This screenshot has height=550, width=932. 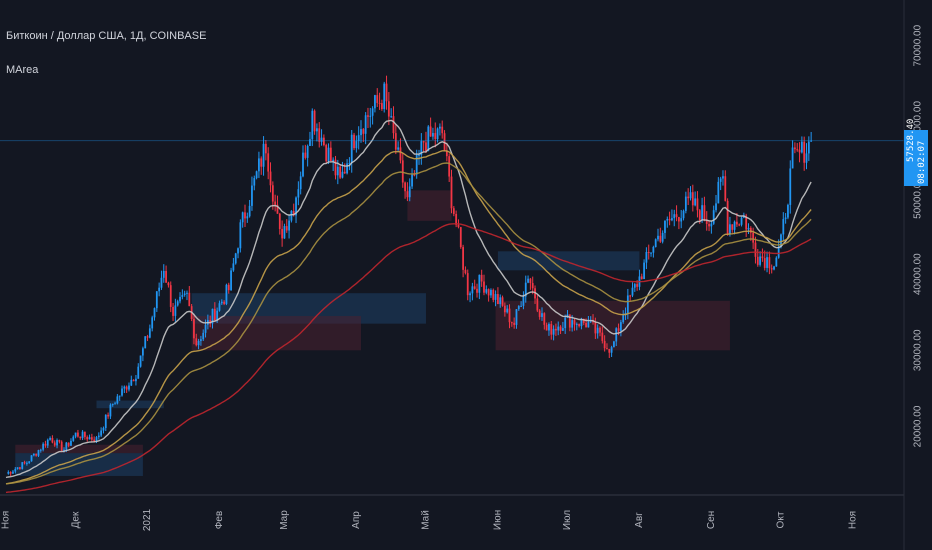 I want to click on time-axis: Ноя Дек 2021 Фев Мар Апр Май Июн Июл Авг Сен Окт Ноя, so click(x=430, y=519).